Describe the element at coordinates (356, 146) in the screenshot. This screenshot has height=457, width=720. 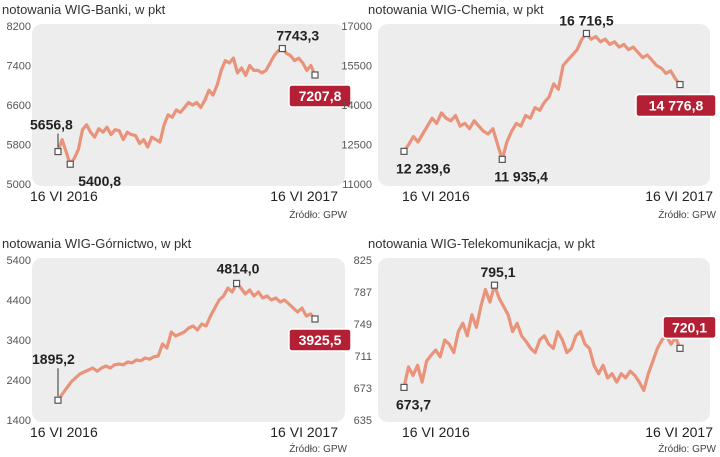
I see `y-tick-label: 12500` at that location.